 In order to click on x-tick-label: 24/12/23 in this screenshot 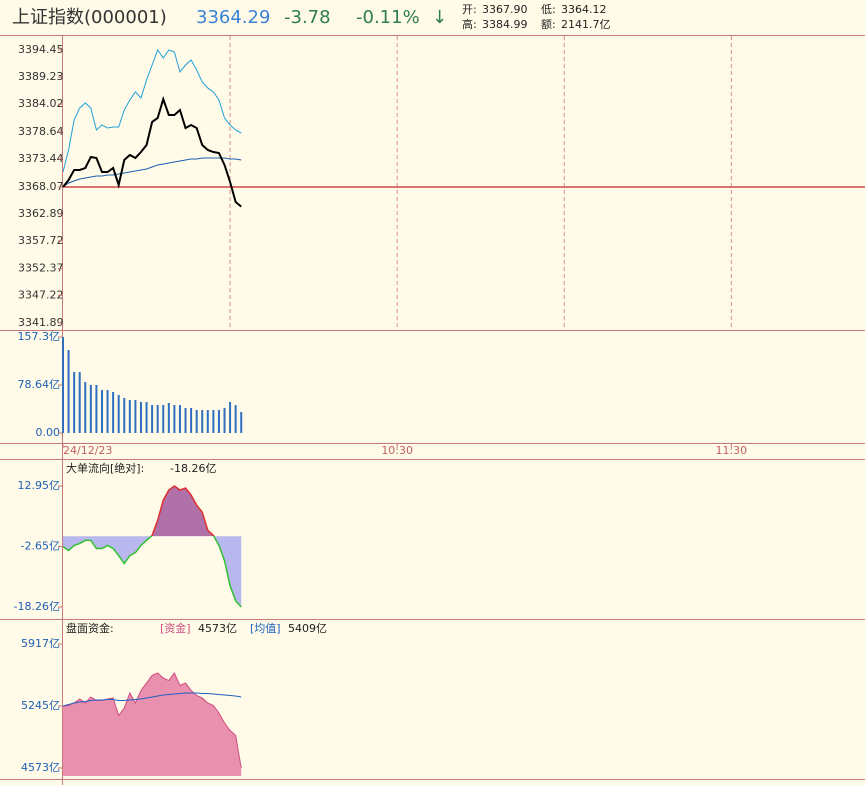, I will do `click(87, 450)`.